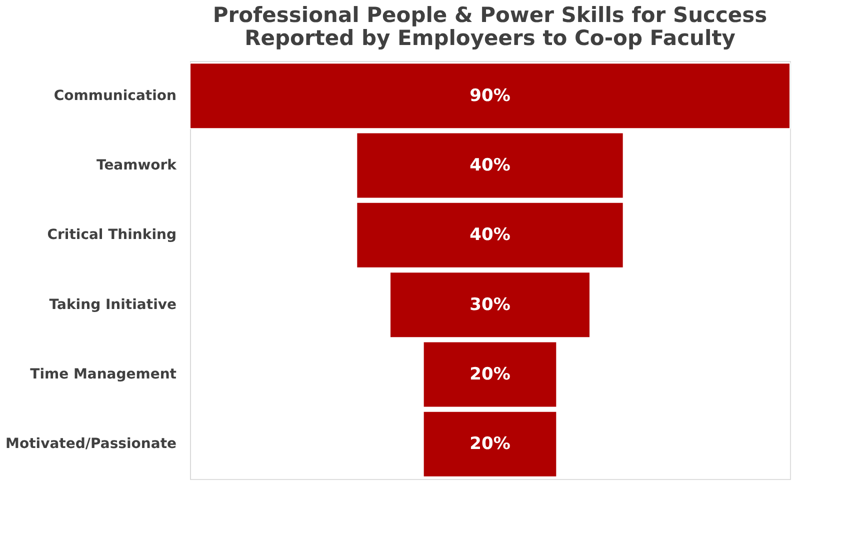 The image size is (847, 536). Describe the element at coordinates (115, 96) in the screenshot. I see `category-label: Communication` at that location.